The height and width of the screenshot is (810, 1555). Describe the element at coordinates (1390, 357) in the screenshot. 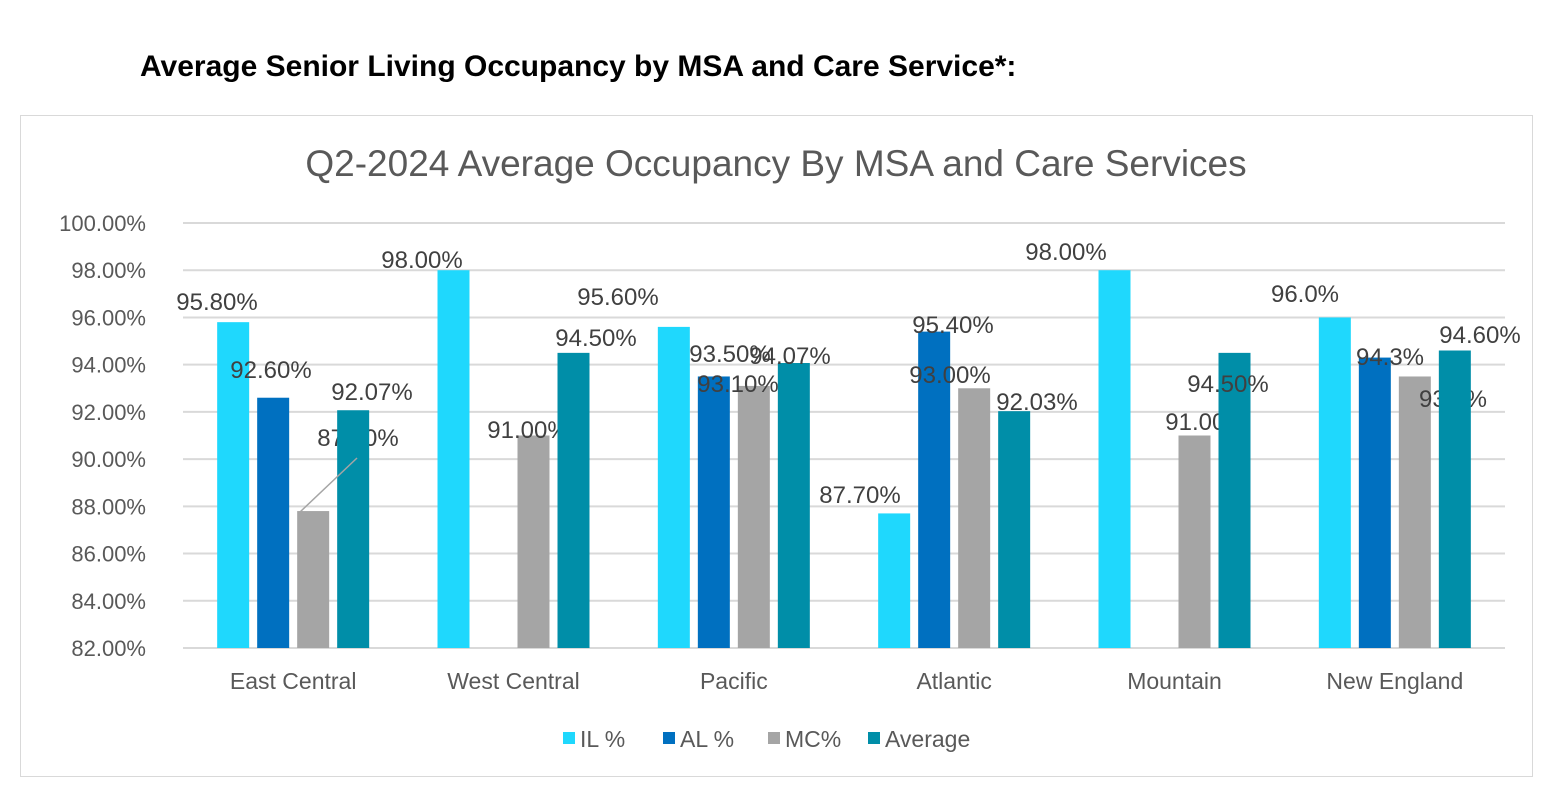

I see `data-label: 94.3%` at that location.